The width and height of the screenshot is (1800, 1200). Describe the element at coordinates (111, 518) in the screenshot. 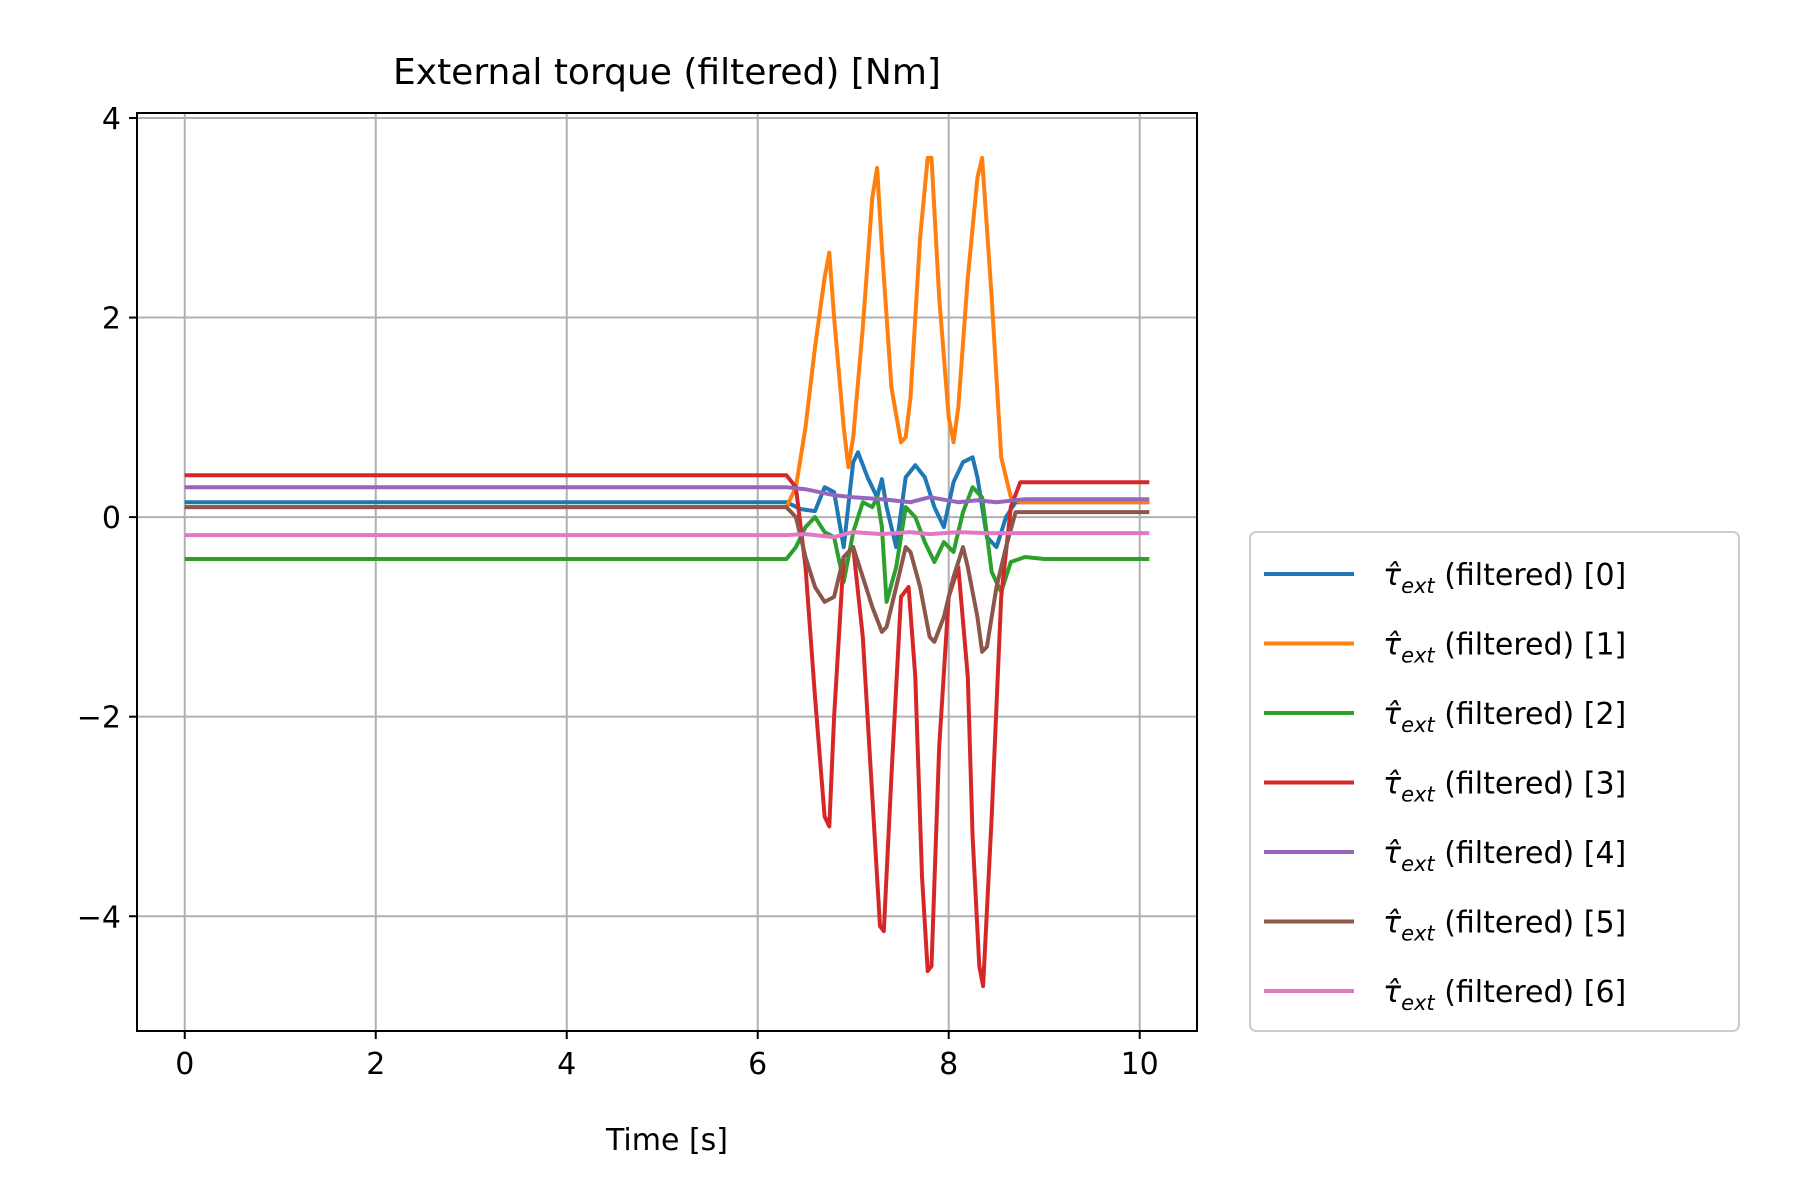

I see `y-tick-label: 0` at that location.